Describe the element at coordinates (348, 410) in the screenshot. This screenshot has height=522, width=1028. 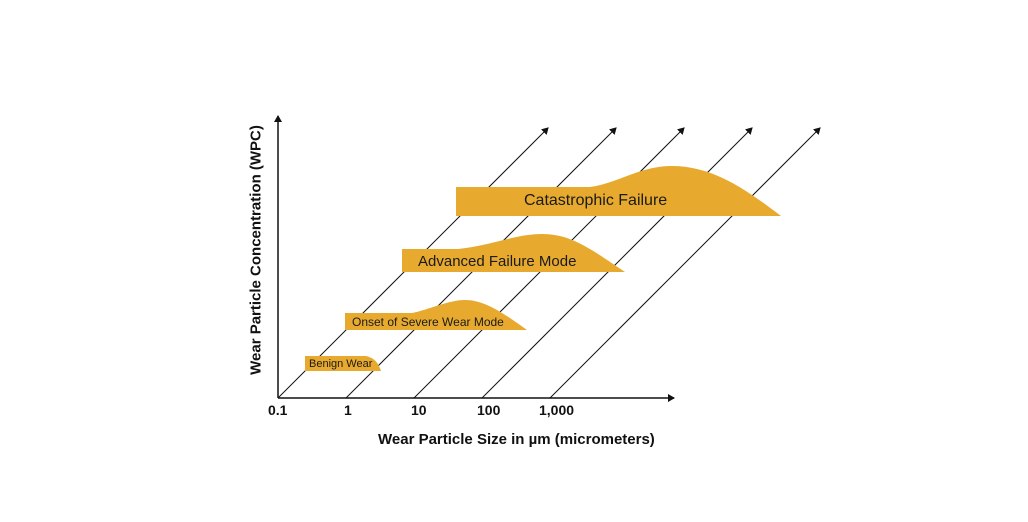
I see `x-tick-label: 1` at that location.